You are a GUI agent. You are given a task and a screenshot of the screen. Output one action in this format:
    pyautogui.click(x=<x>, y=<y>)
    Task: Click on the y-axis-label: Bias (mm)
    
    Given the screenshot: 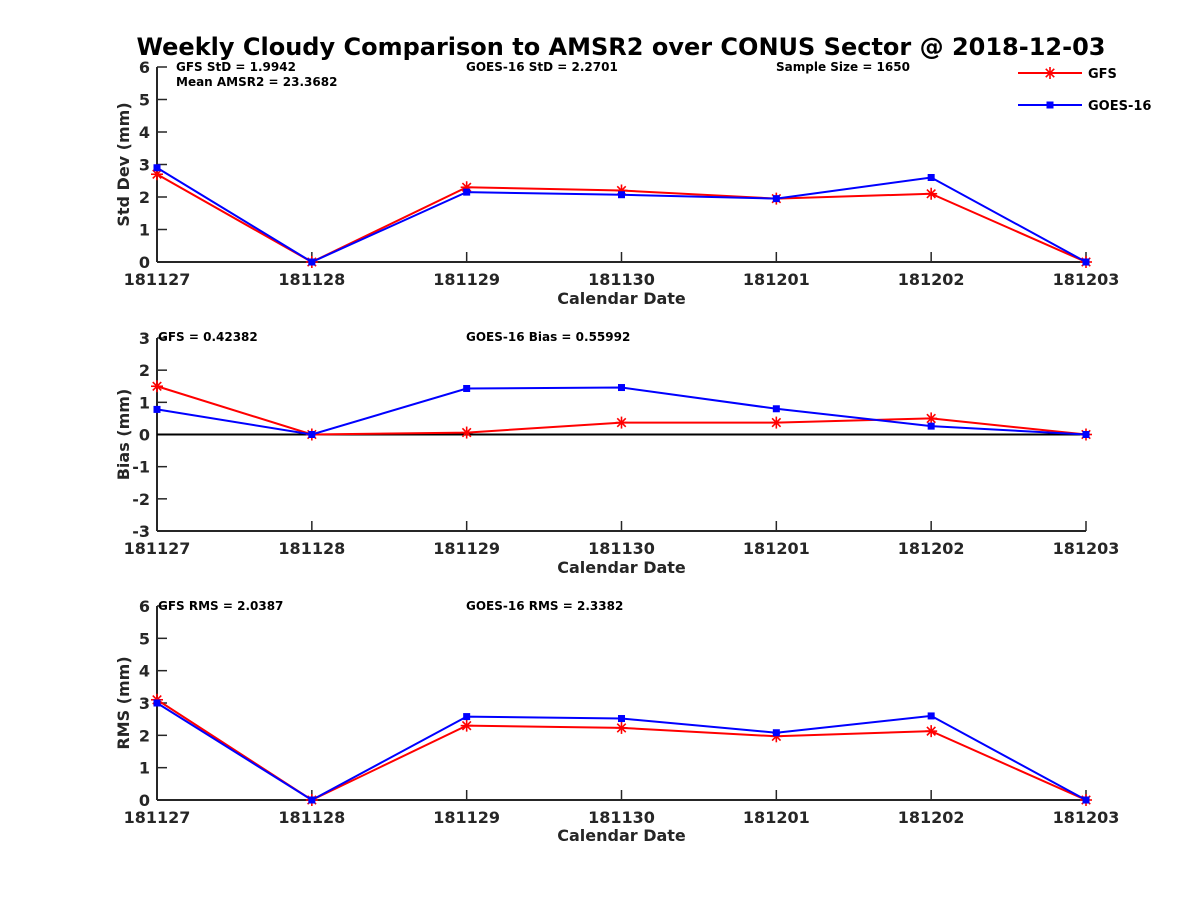 What is the action you would take?
    pyautogui.click(x=123, y=435)
    